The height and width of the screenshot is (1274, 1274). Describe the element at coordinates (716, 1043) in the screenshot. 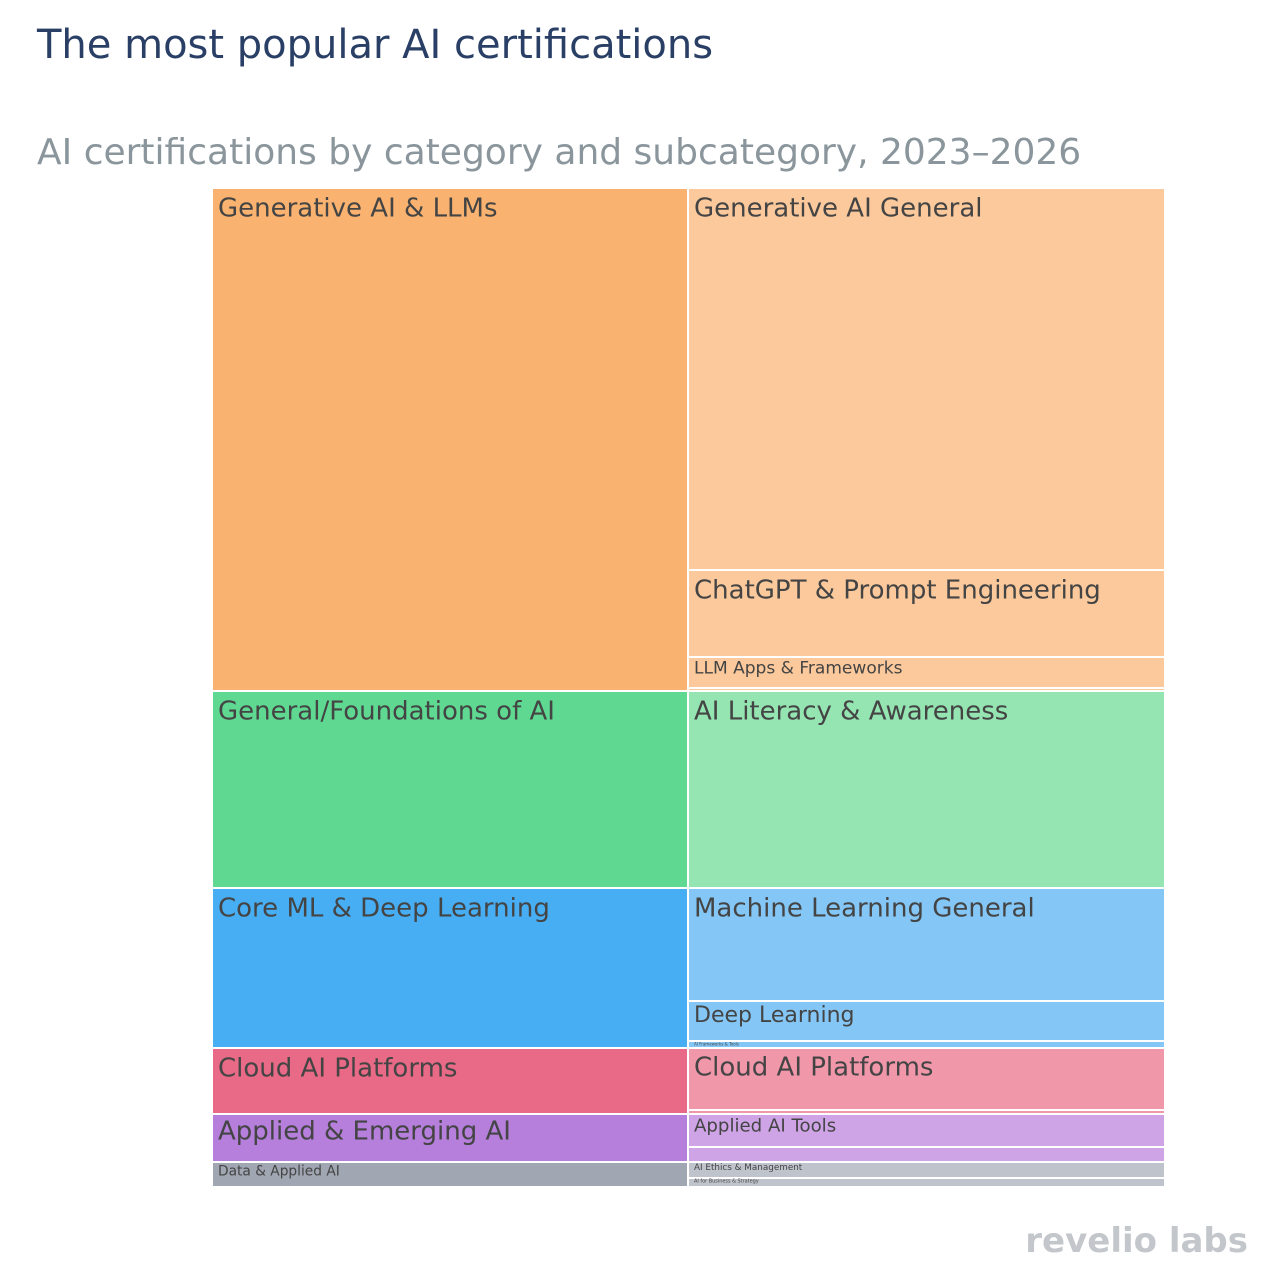

I see `tile-label: AI Frameworks & Tools` at that location.